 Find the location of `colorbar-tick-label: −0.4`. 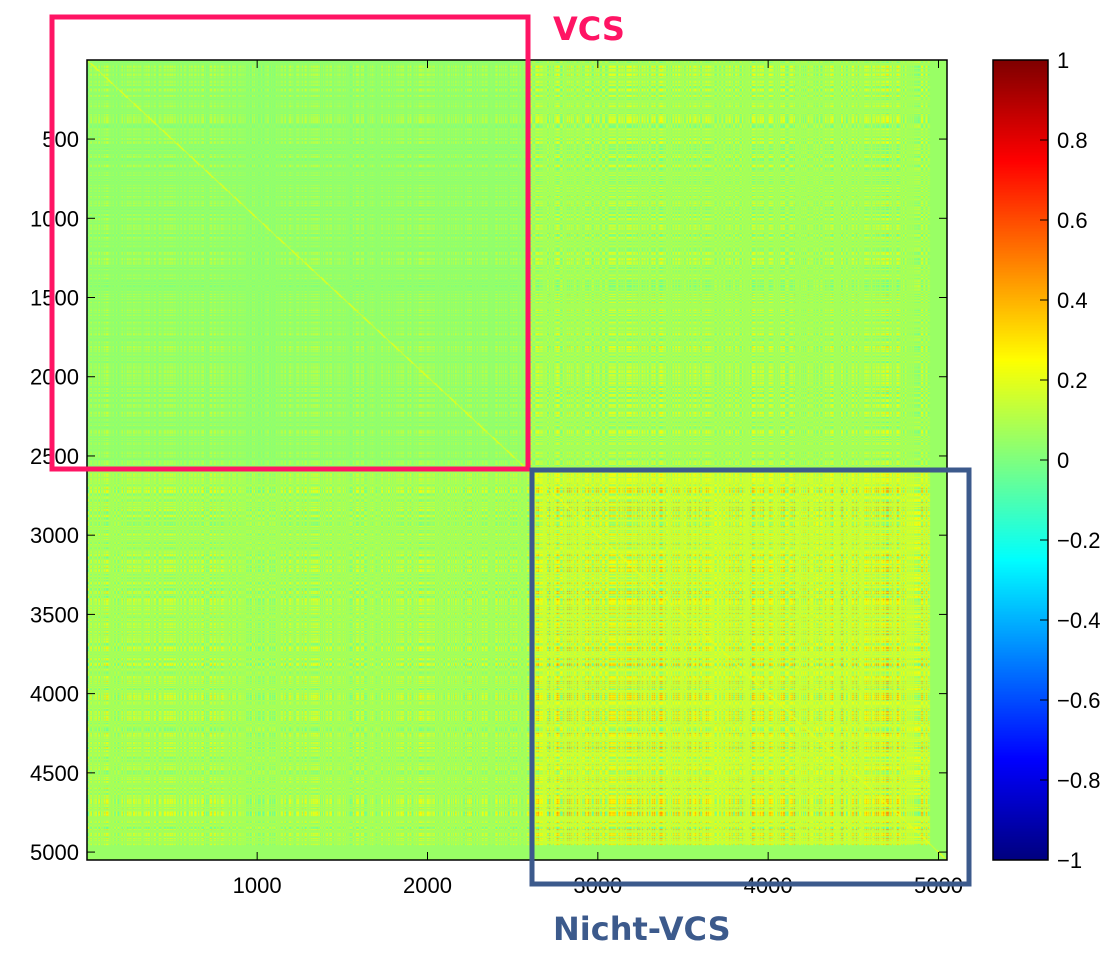

colorbar-tick-label: −0.4 is located at coordinates (1078, 620).